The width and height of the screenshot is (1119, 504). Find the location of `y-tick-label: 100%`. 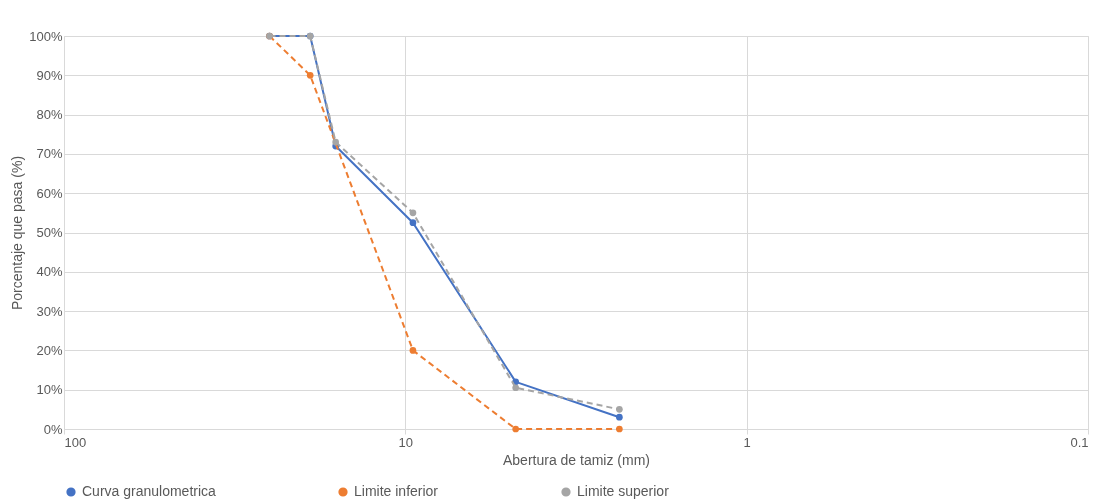

y-tick-label: 100% is located at coordinates (46, 36).